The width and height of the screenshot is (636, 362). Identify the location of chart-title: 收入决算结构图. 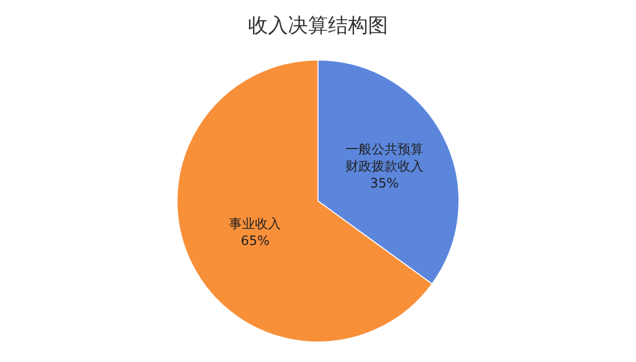
(318, 25).